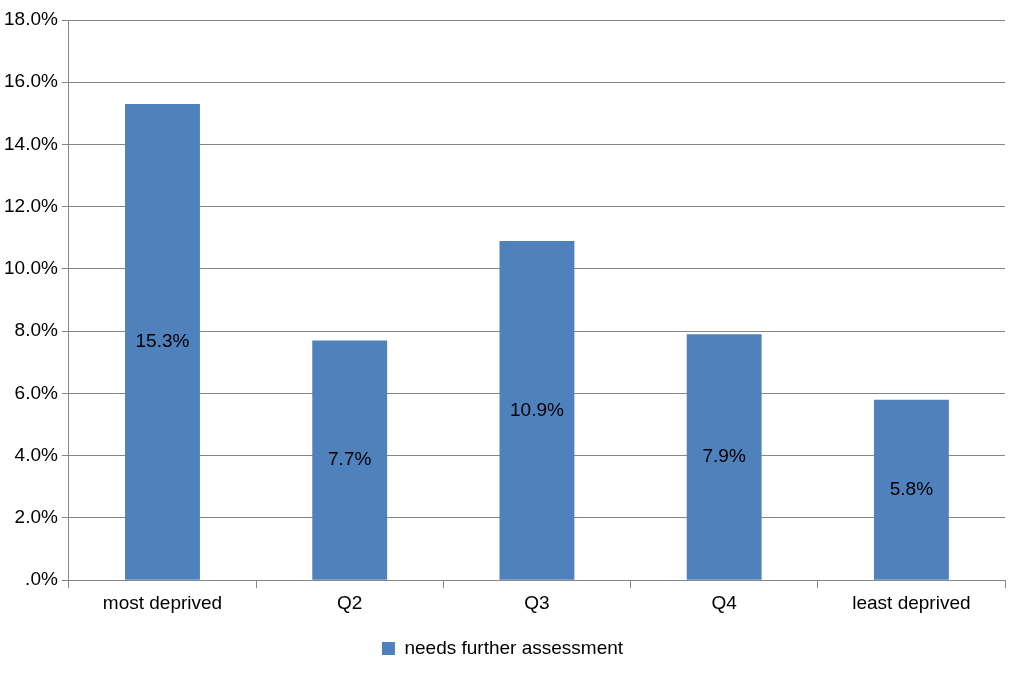  What do you see at coordinates (31, 19) in the screenshot?
I see `y-tick-label: 18.0%` at bounding box center [31, 19].